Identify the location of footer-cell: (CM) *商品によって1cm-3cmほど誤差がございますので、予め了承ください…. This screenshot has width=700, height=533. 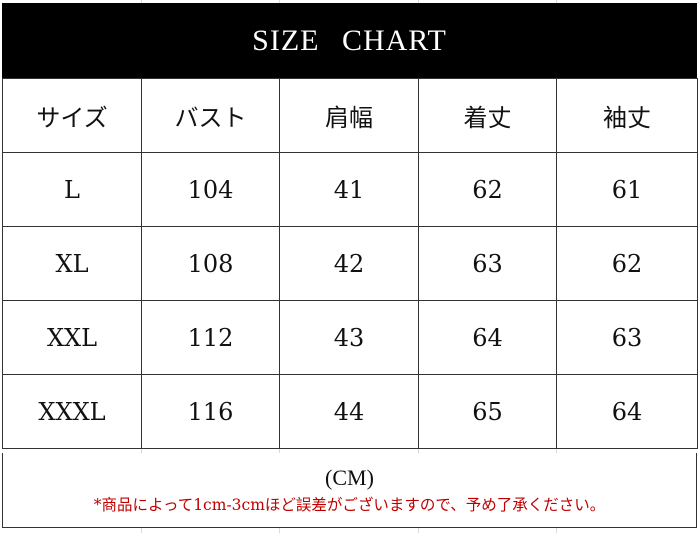
(349, 490).